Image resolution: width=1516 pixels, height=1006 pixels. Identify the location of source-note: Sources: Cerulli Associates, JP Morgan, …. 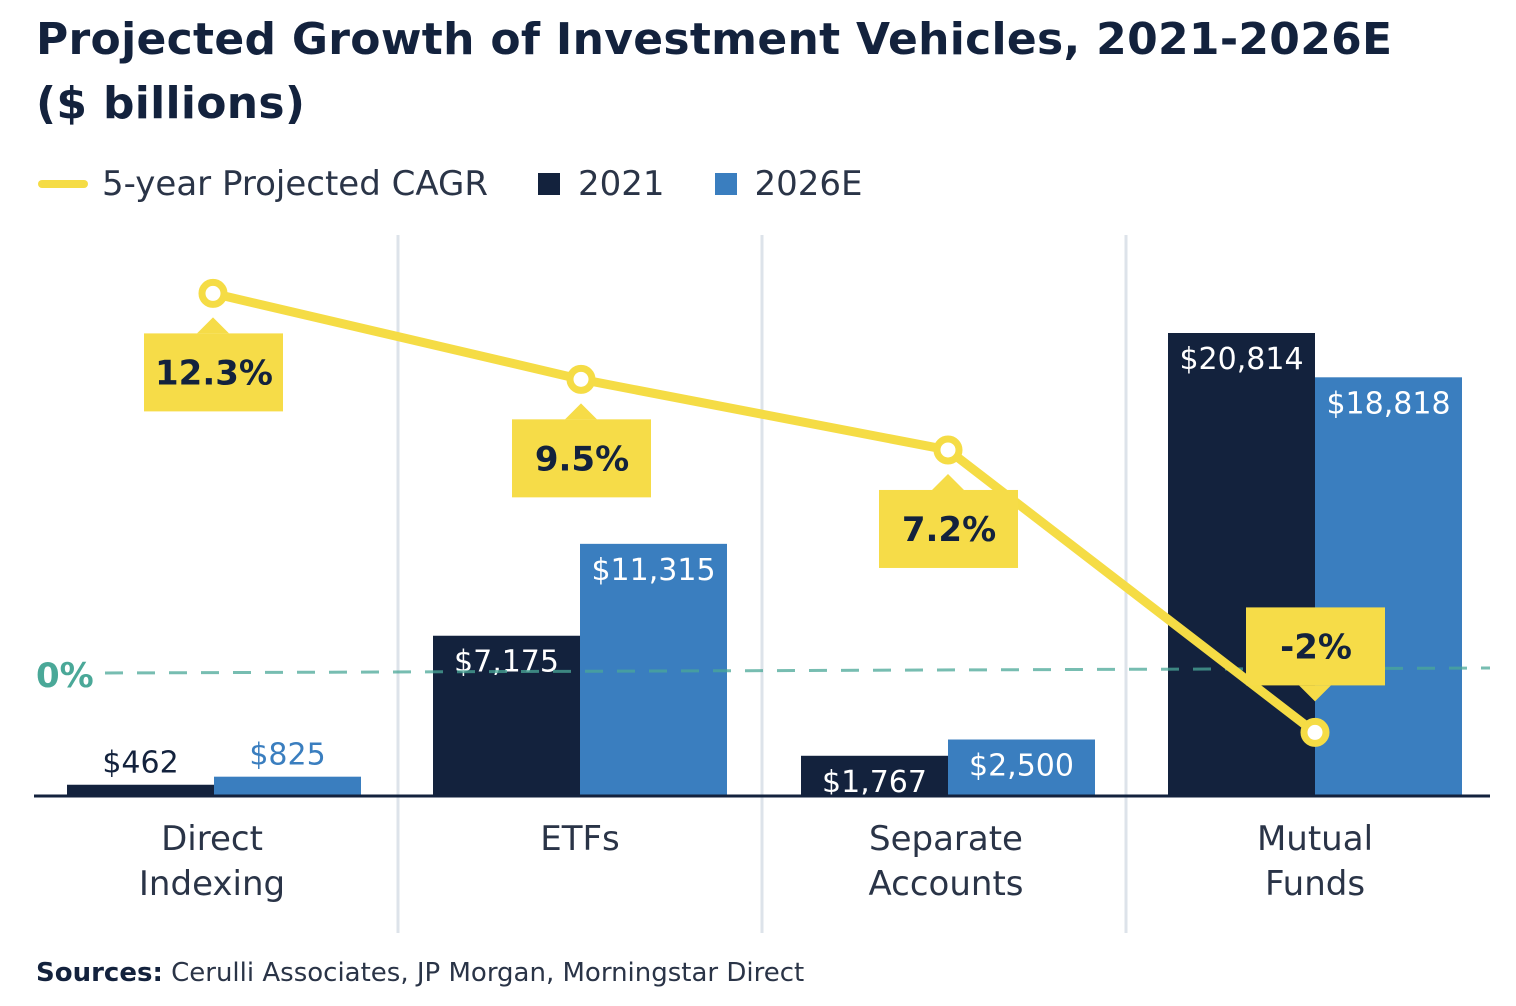
(420, 973).